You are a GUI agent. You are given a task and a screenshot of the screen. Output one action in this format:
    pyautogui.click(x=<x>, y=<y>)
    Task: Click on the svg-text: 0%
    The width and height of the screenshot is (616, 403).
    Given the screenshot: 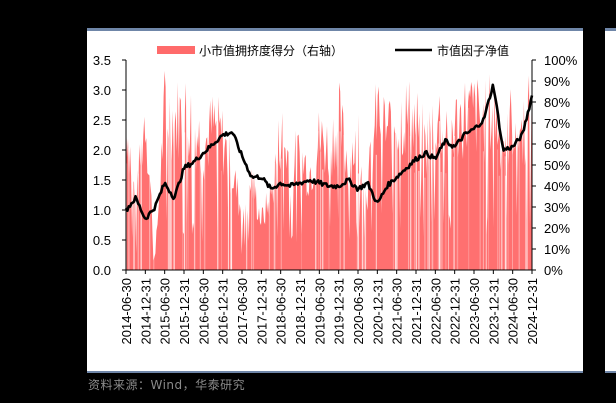 What is the action you would take?
    pyautogui.click(x=553, y=270)
    